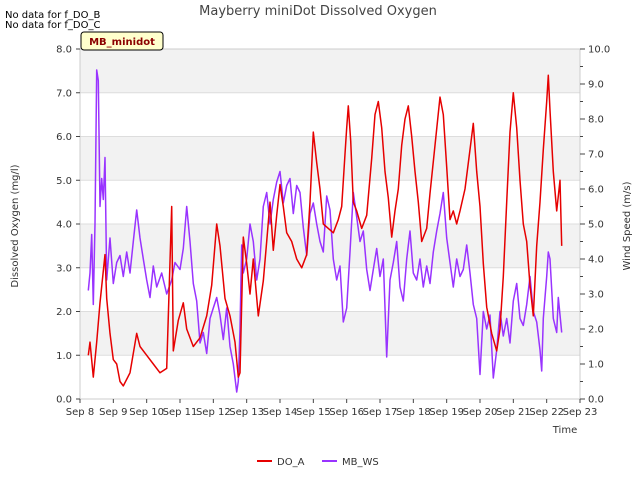  I want to click on x-tick-label: Sep 14, so click(280, 412).